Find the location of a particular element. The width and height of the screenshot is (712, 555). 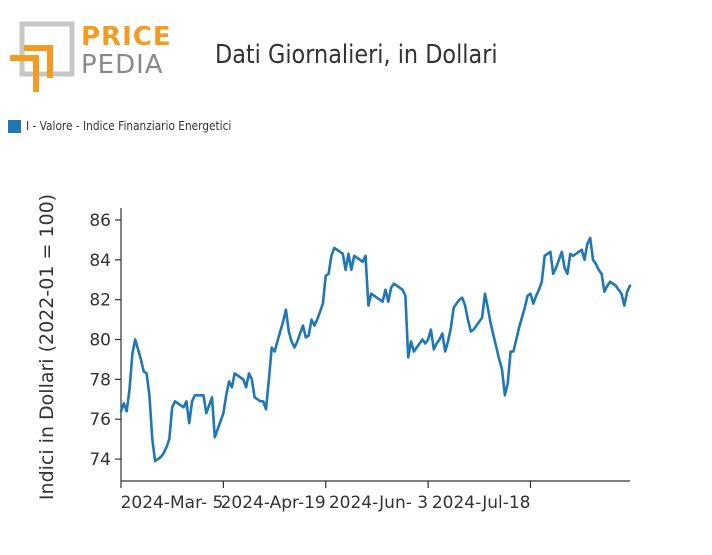

y-tick-label: 82 is located at coordinates (100, 301).